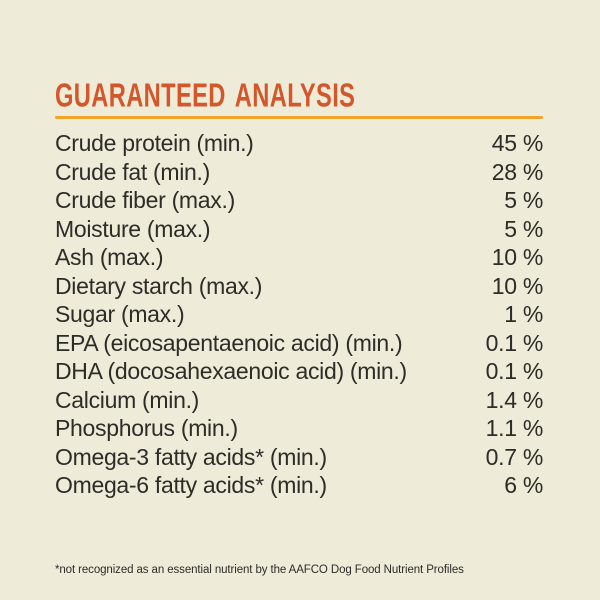 The image size is (600, 600). Describe the element at coordinates (229, 342) in the screenshot. I see `nutrient-label: EPA (eicosapentaenoic acid) (min.)` at that location.